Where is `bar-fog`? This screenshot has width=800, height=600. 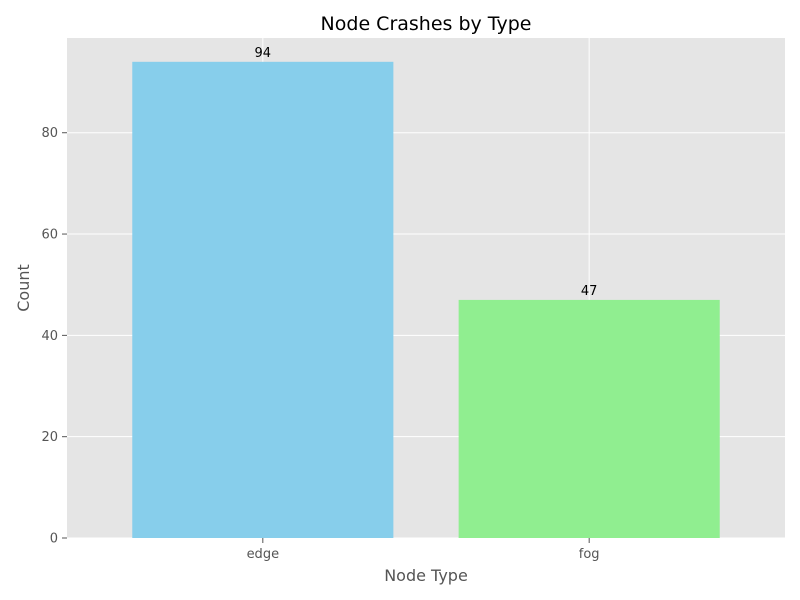
bar-fog is located at coordinates (589, 418).